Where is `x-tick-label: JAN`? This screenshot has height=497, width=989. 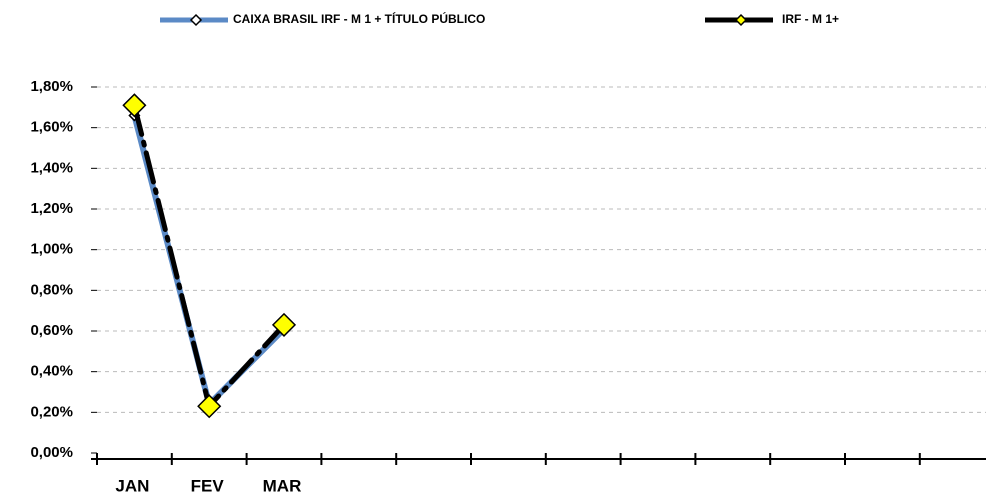
x-tick-label: JAN is located at coordinates (132, 485).